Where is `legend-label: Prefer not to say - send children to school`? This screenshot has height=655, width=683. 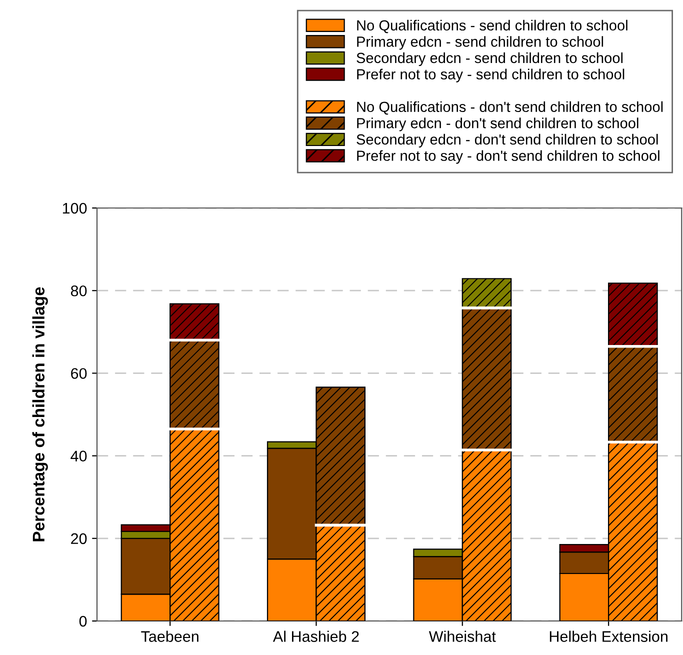
legend-label: Prefer not to say - send children to school is located at coordinates (490, 75).